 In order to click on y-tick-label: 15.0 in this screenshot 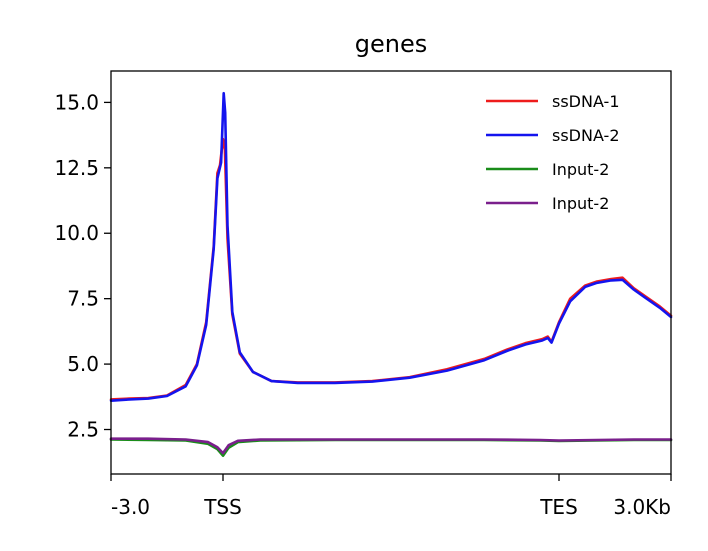, I will do `click(76, 102)`.